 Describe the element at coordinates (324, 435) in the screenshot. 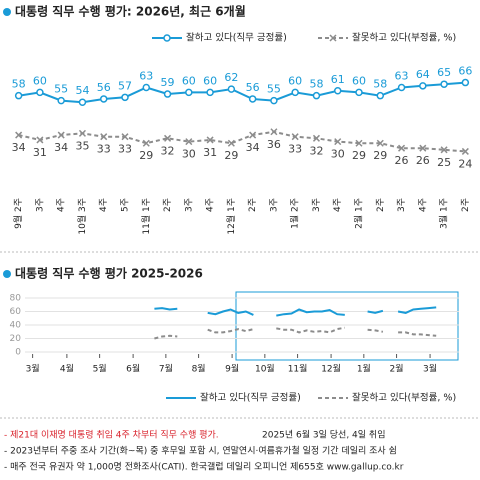

I see `note: 2025년 6월 3일 당선, 4일 취임` at that location.